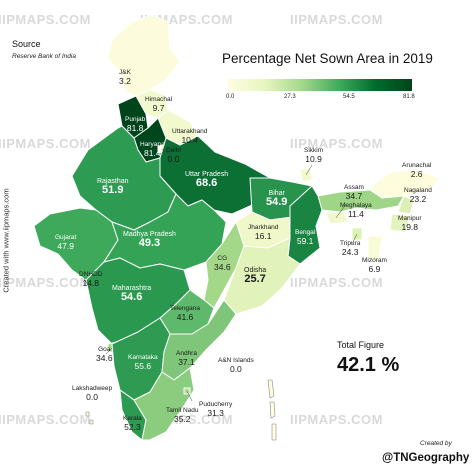  Describe the element at coordinates (66, 242) in the screenshot. I see `region-label: Gujarat 47.9` at that location.